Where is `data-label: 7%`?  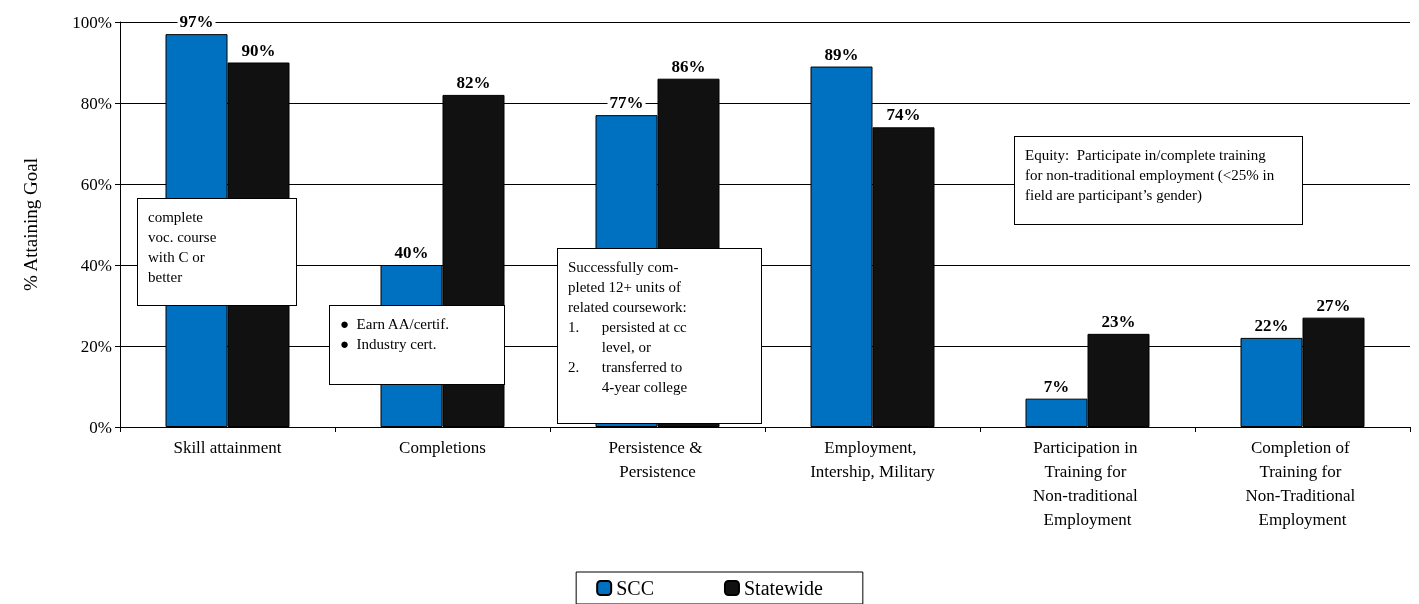 data-label: 7% is located at coordinates (1056, 386).